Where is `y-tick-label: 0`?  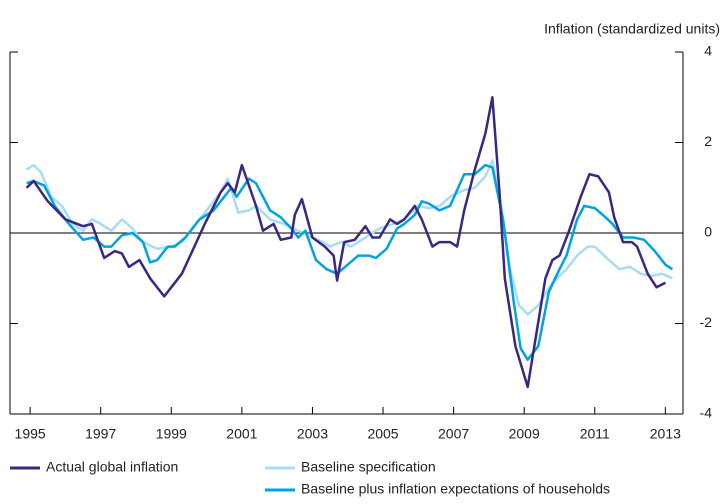
y-tick-label: 0 is located at coordinates (708, 232).